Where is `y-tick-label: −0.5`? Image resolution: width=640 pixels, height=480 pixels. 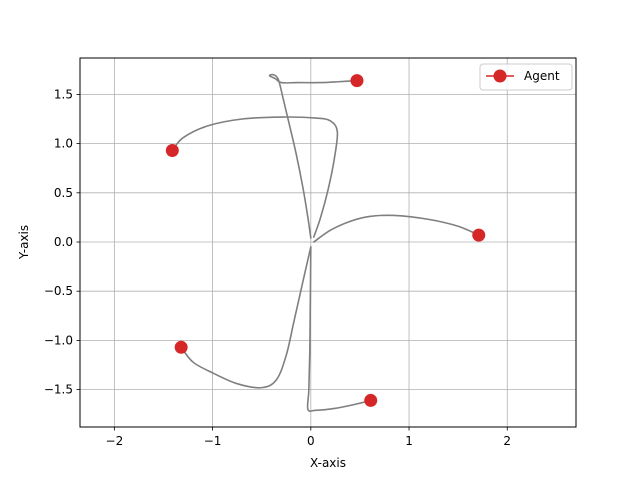 y-tick-label: −0.5 is located at coordinates (58, 291).